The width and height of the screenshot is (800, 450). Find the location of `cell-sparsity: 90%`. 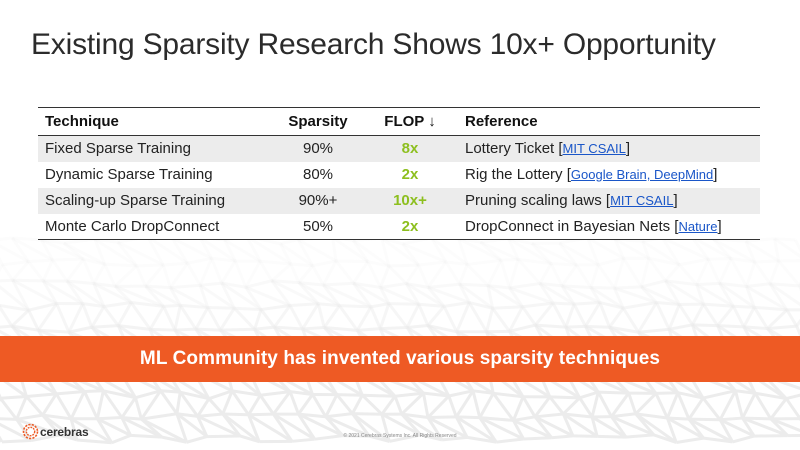

cell-sparsity: 90% is located at coordinates (318, 149).